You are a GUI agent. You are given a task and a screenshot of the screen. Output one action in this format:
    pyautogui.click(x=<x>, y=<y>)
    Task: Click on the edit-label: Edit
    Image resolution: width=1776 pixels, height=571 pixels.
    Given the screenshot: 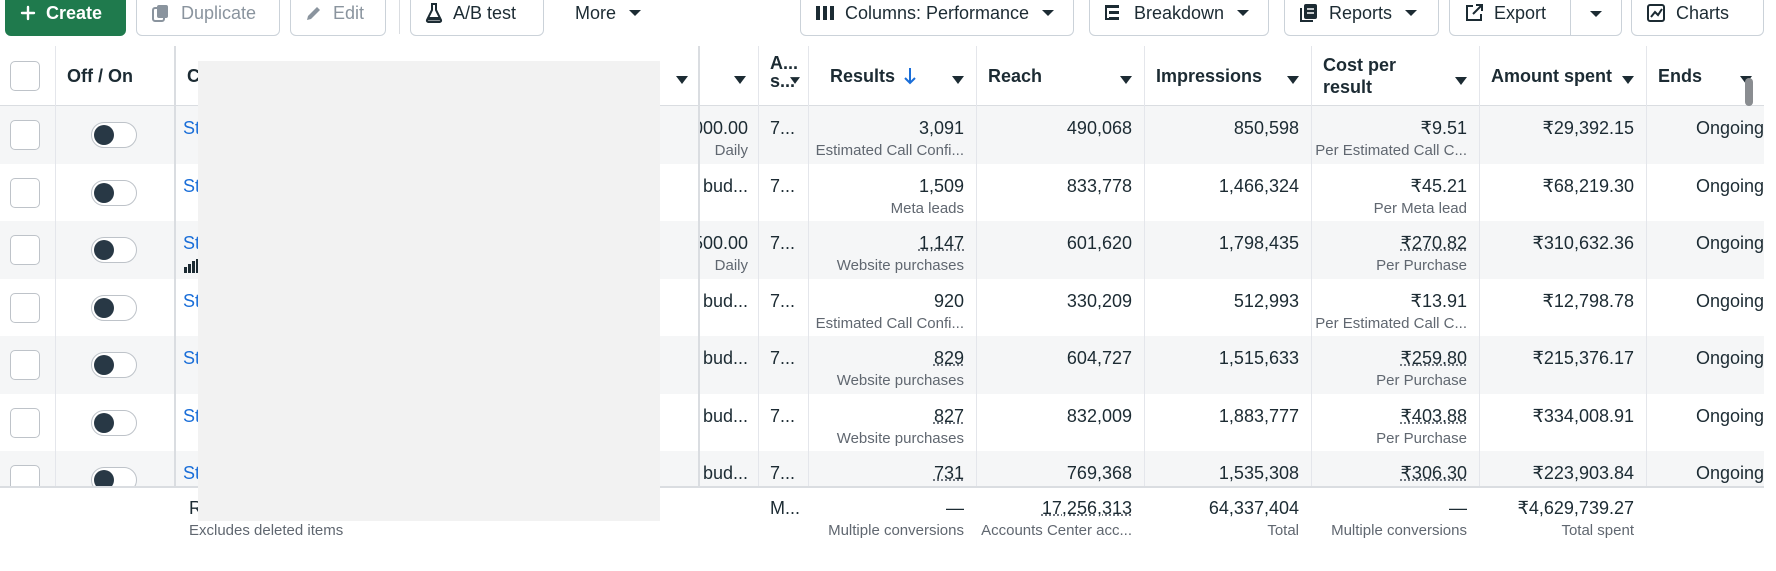 What is the action you would take?
    pyautogui.click(x=349, y=12)
    